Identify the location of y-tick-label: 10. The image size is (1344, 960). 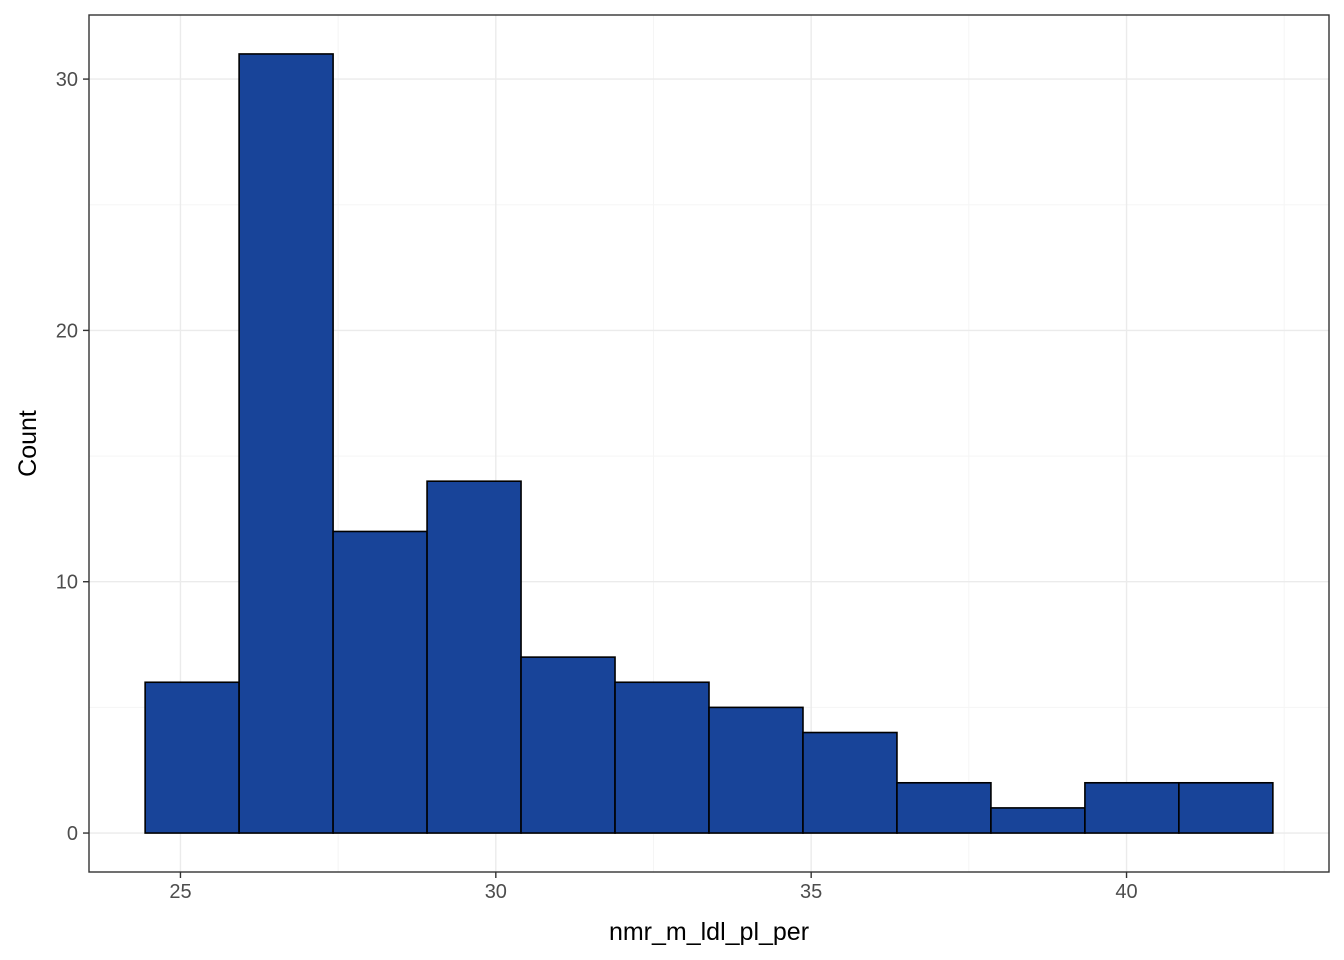
(67, 583).